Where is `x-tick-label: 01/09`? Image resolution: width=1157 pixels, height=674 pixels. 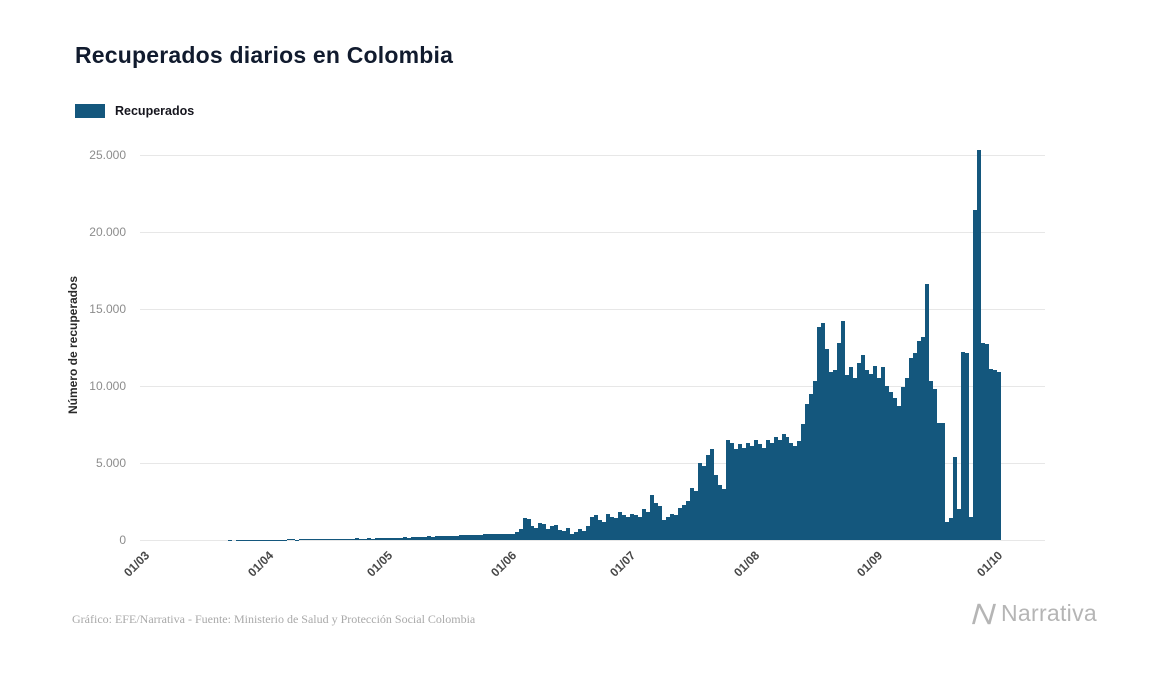
x-tick-label: 01/09 is located at coordinates (870, 564).